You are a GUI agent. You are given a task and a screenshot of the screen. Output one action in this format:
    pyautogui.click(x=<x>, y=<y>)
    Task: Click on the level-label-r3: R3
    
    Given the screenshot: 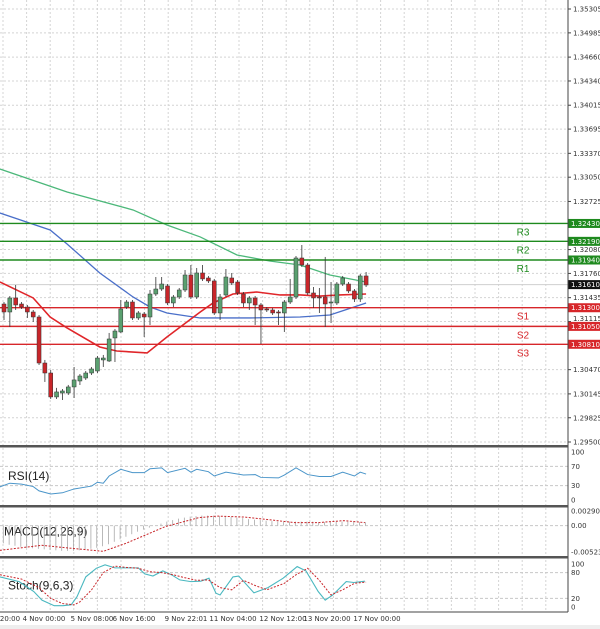 What is the action you would take?
    pyautogui.click(x=523, y=232)
    